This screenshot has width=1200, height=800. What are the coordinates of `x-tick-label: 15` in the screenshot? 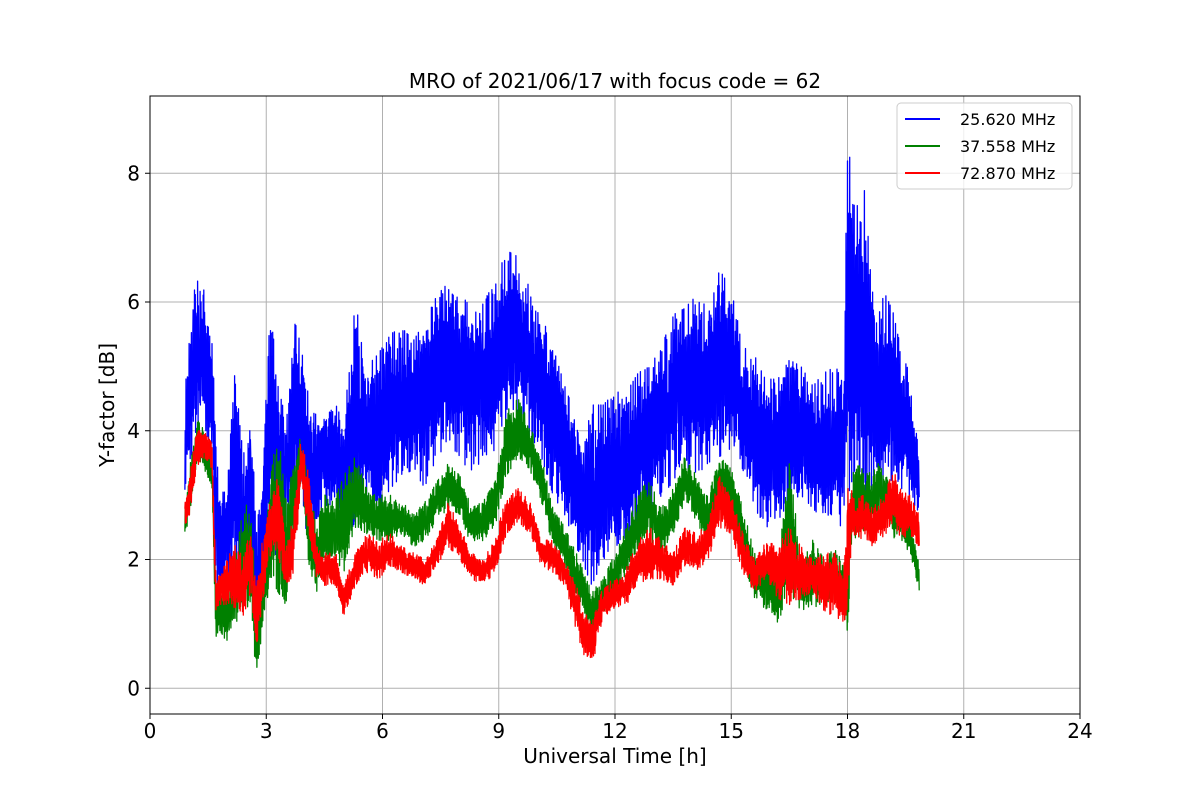 It's located at (731, 731).